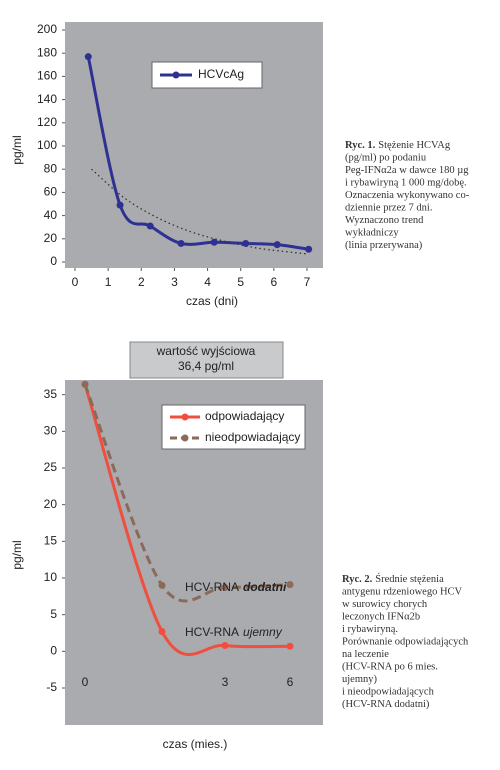 The image size is (500, 770). I want to click on annotation-text: 36,4 pg/ml, so click(206, 366).